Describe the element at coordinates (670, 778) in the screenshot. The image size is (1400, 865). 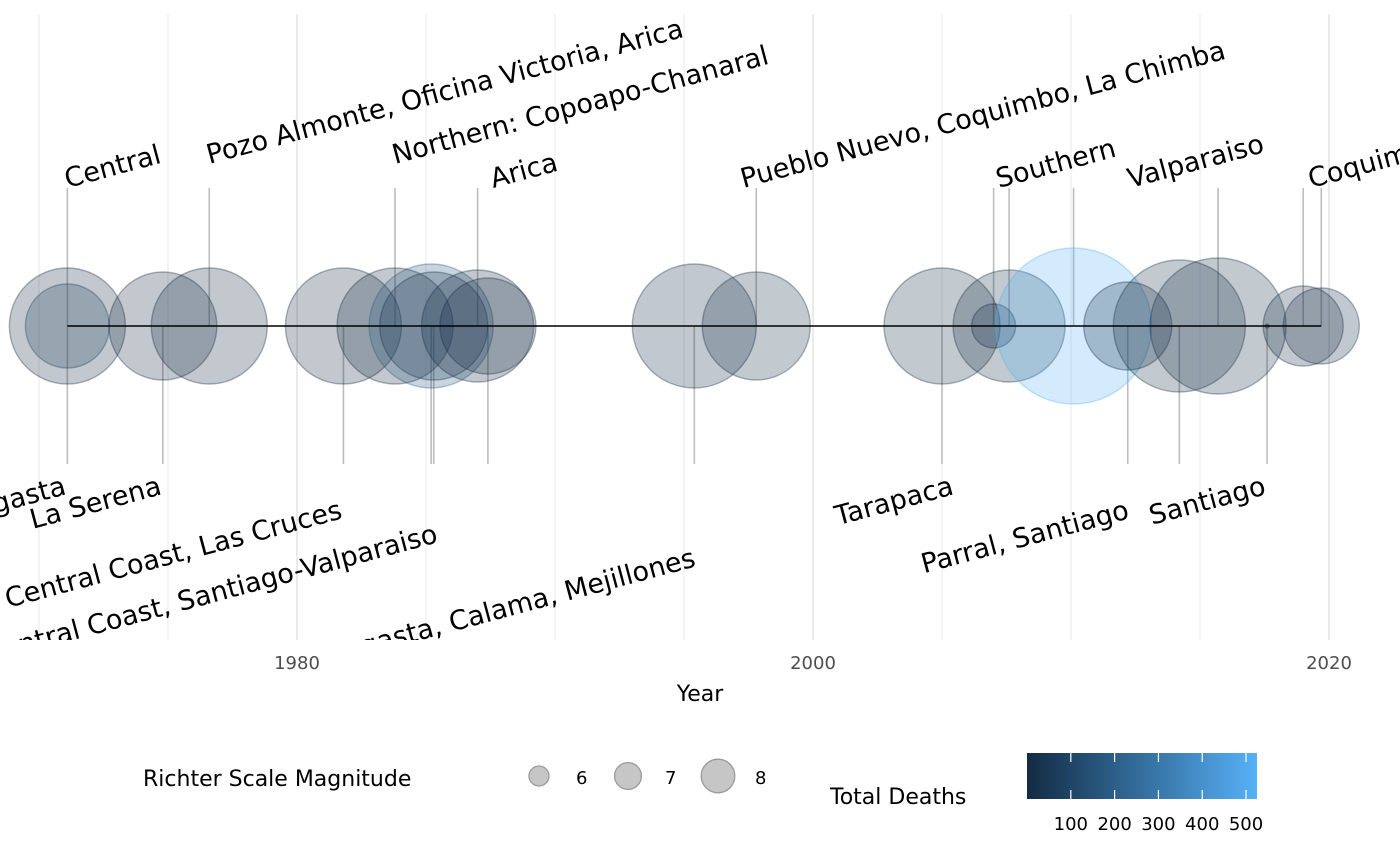
I see `size-legend-label: 7` at that location.